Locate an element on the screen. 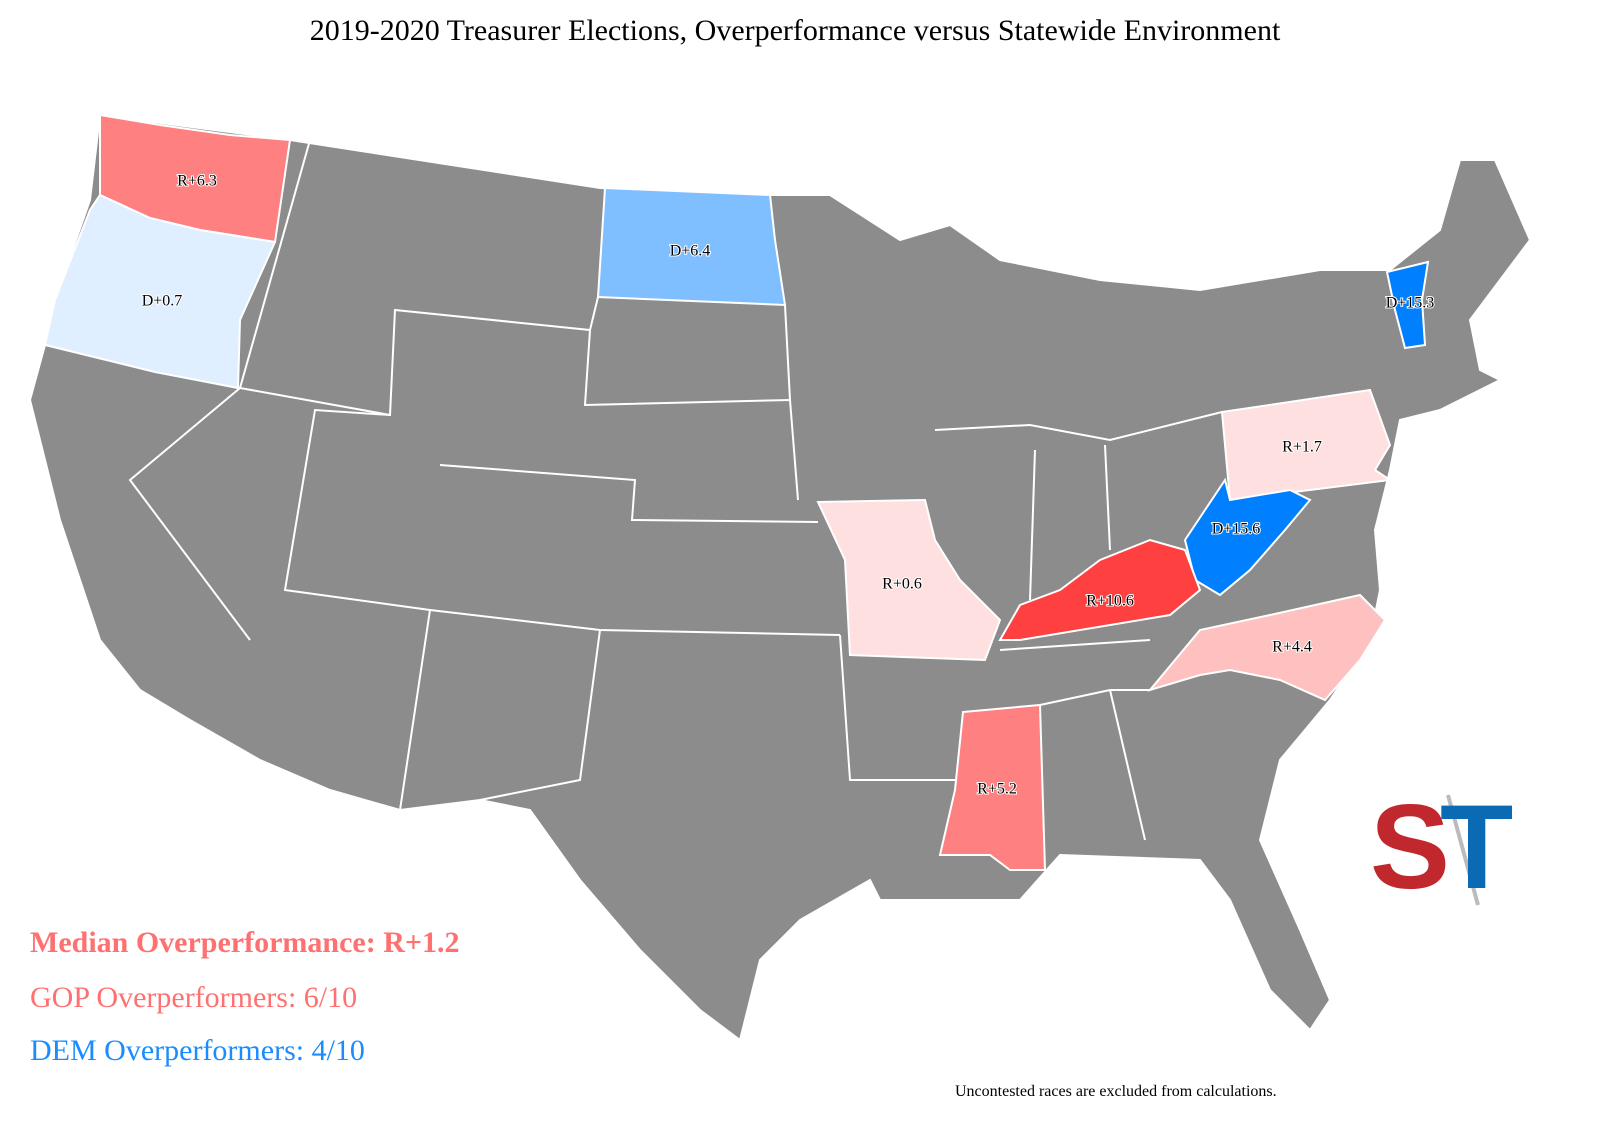 The height and width of the screenshot is (1131, 1600). state-label: R+5.2 is located at coordinates (997, 789).